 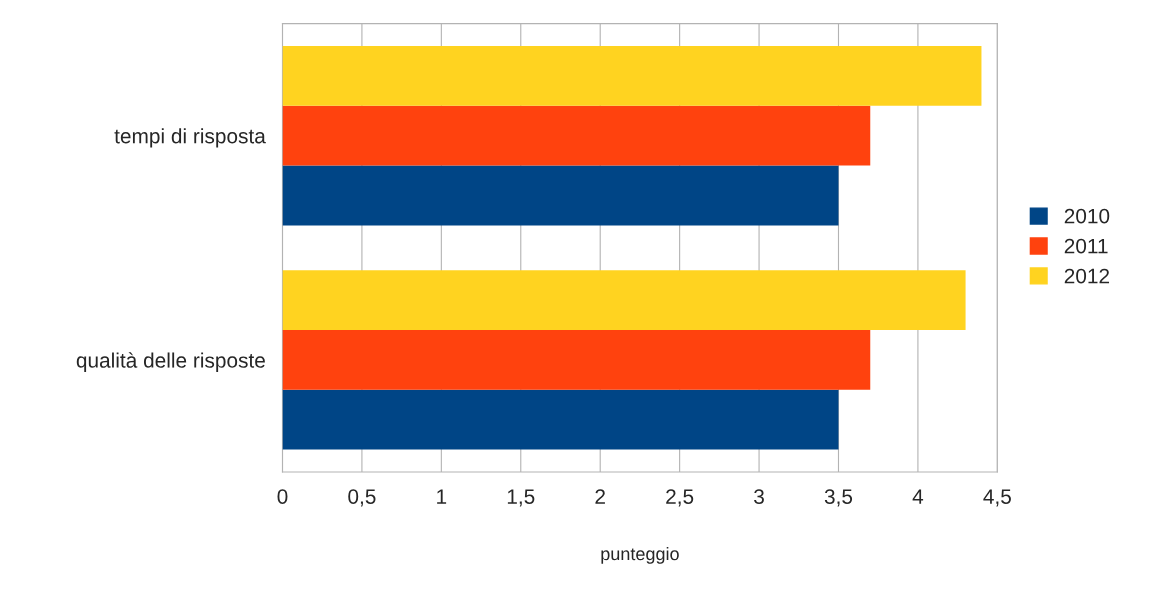 I want to click on x-tick-label: 3,5, so click(x=838, y=498).